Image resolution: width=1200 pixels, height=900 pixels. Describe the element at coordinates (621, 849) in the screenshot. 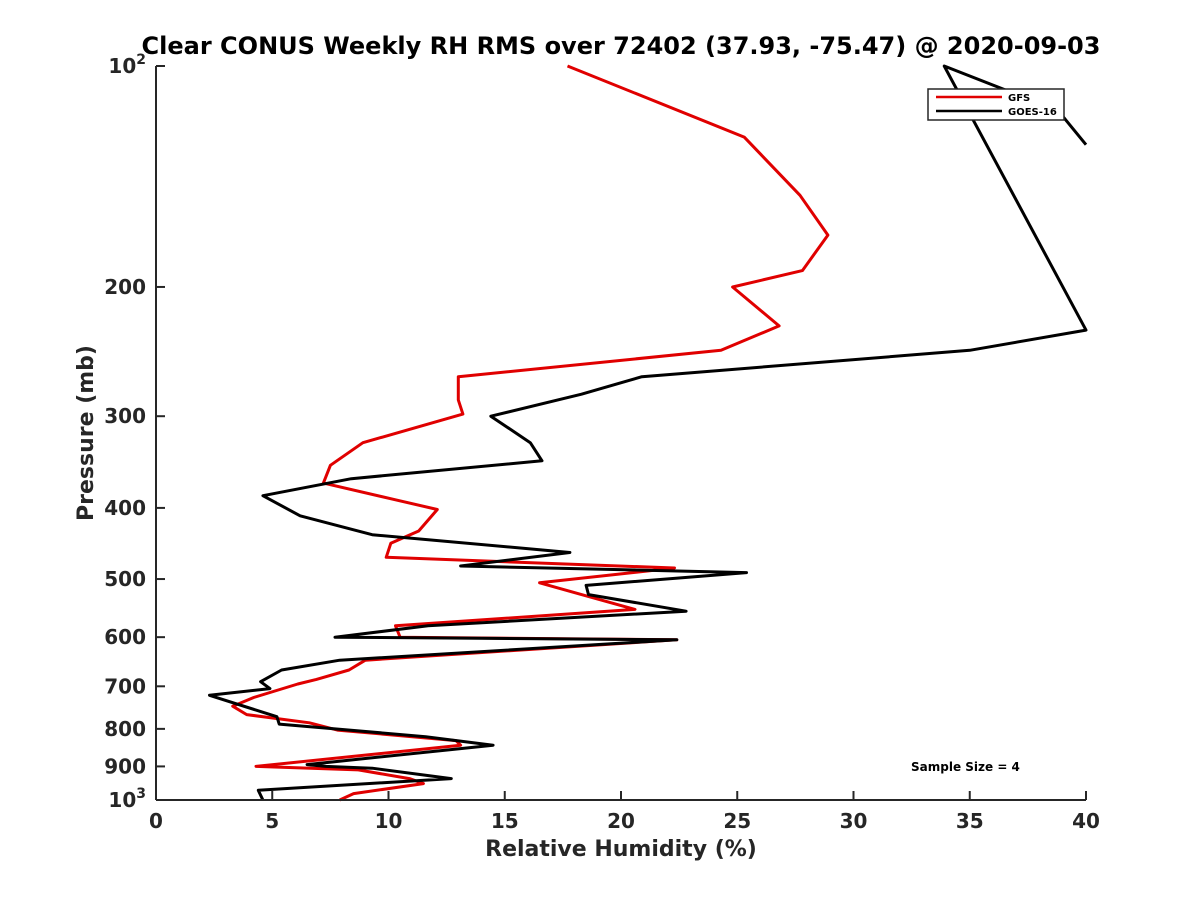

I see `x-axis-title: Relative Humidity (%)` at that location.